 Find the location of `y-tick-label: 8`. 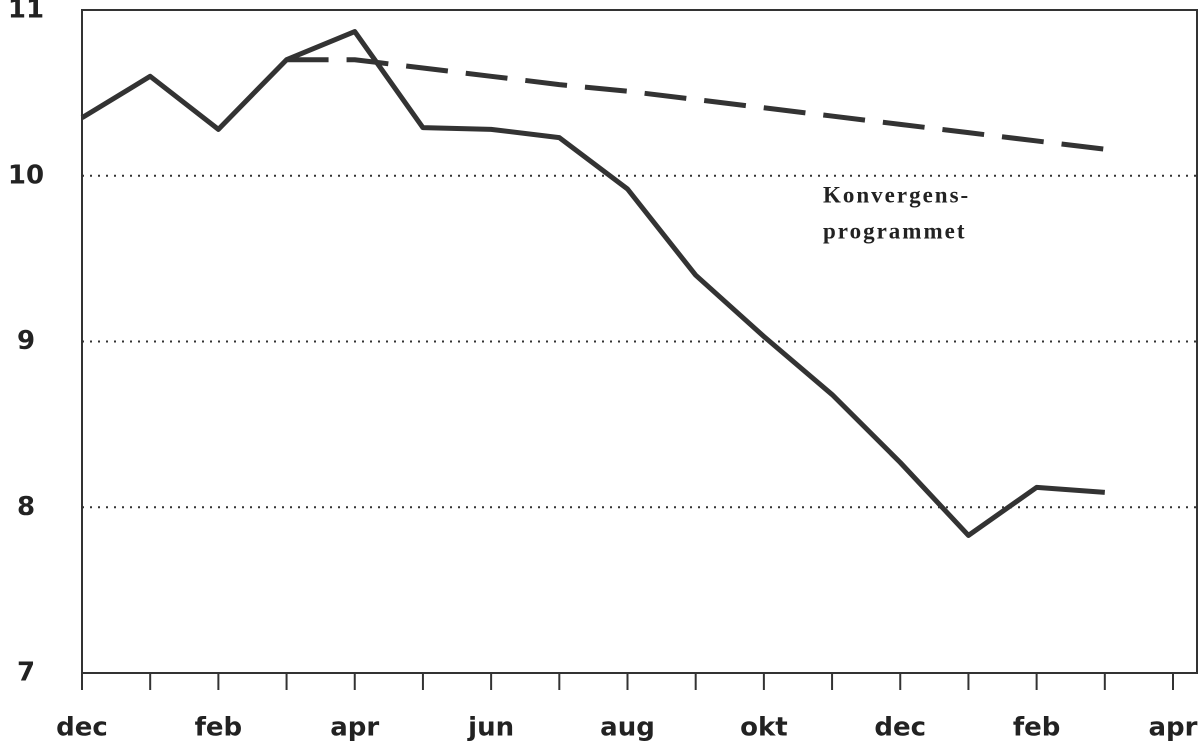

y-tick-label: 8 is located at coordinates (26, 507).